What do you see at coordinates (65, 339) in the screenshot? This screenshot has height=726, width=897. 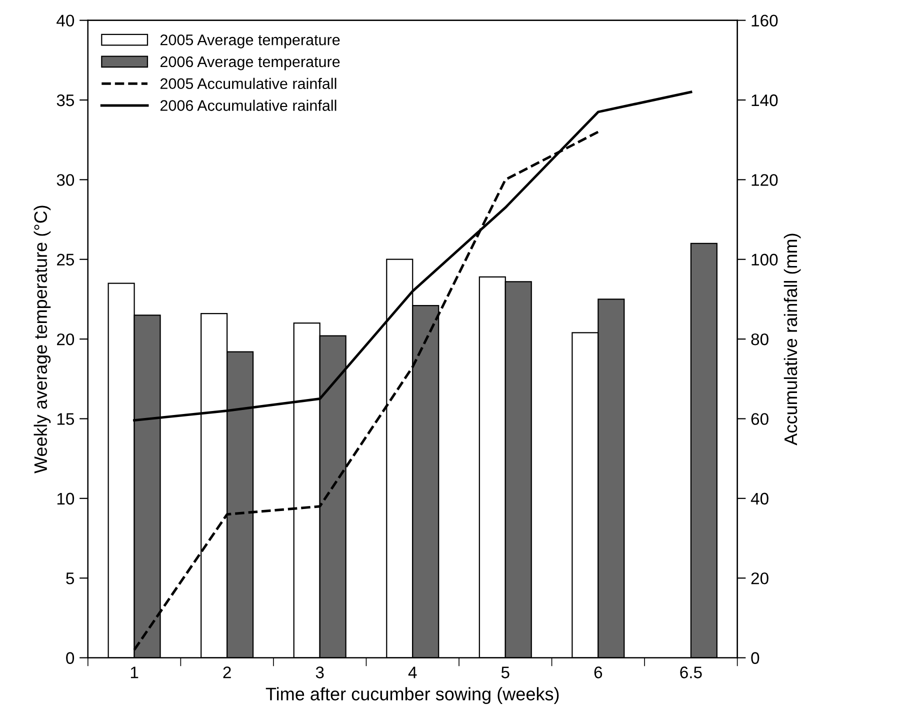 I see `y-tick-label: 20` at bounding box center [65, 339].